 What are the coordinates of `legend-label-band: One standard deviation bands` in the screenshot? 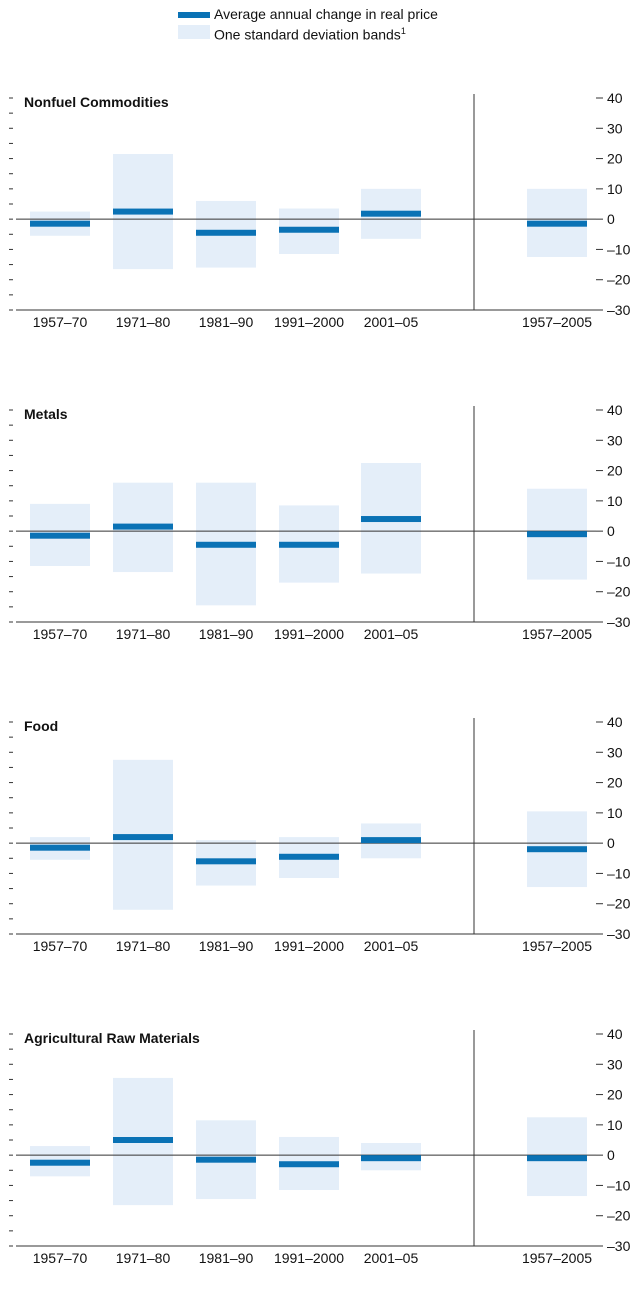 It's located at (307, 34).